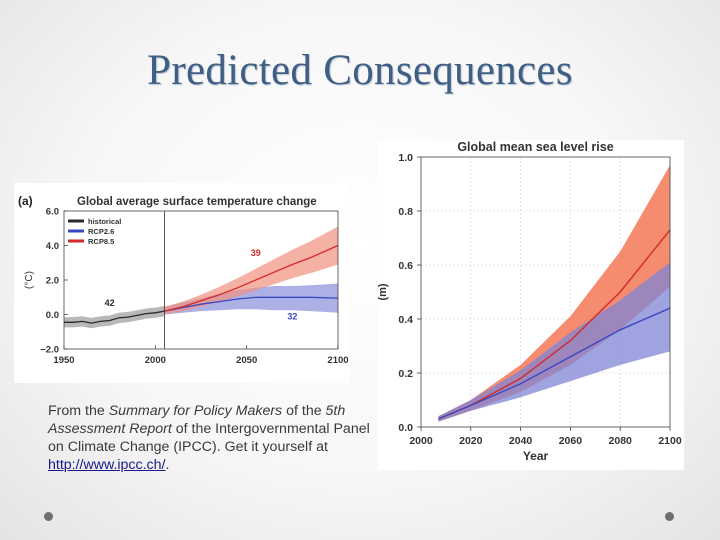 The image size is (720, 540). I want to click on y-tick-label: −2.0, so click(49, 350).